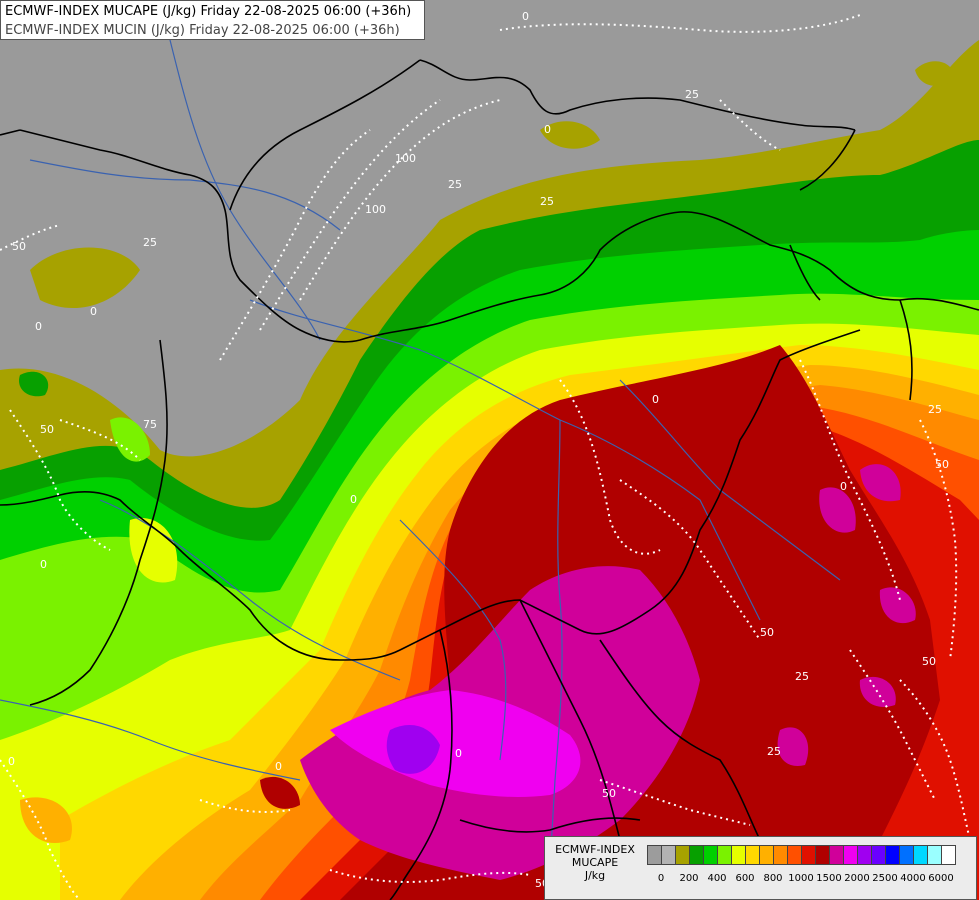 The width and height of the screenshot is (979, 900). I want to click on cape-field-purple, so click(413, 749).